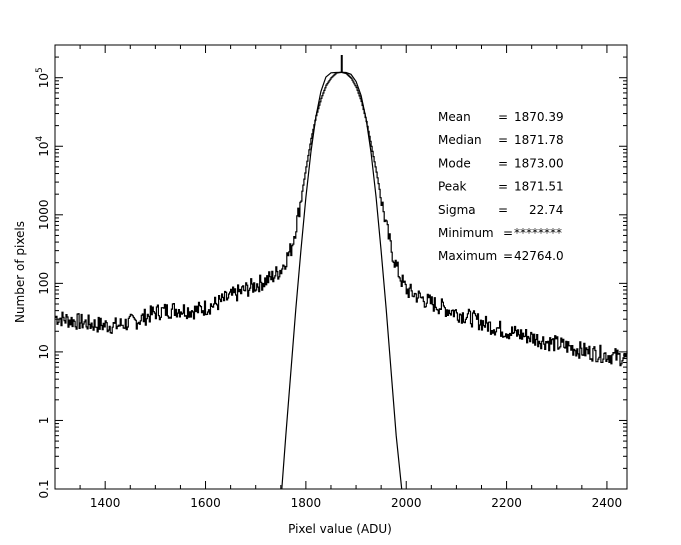  What do you see at coordinates (457, 210) in the screenshot?
I see `stat-label: Sigma` at bounding box center [457, 210].